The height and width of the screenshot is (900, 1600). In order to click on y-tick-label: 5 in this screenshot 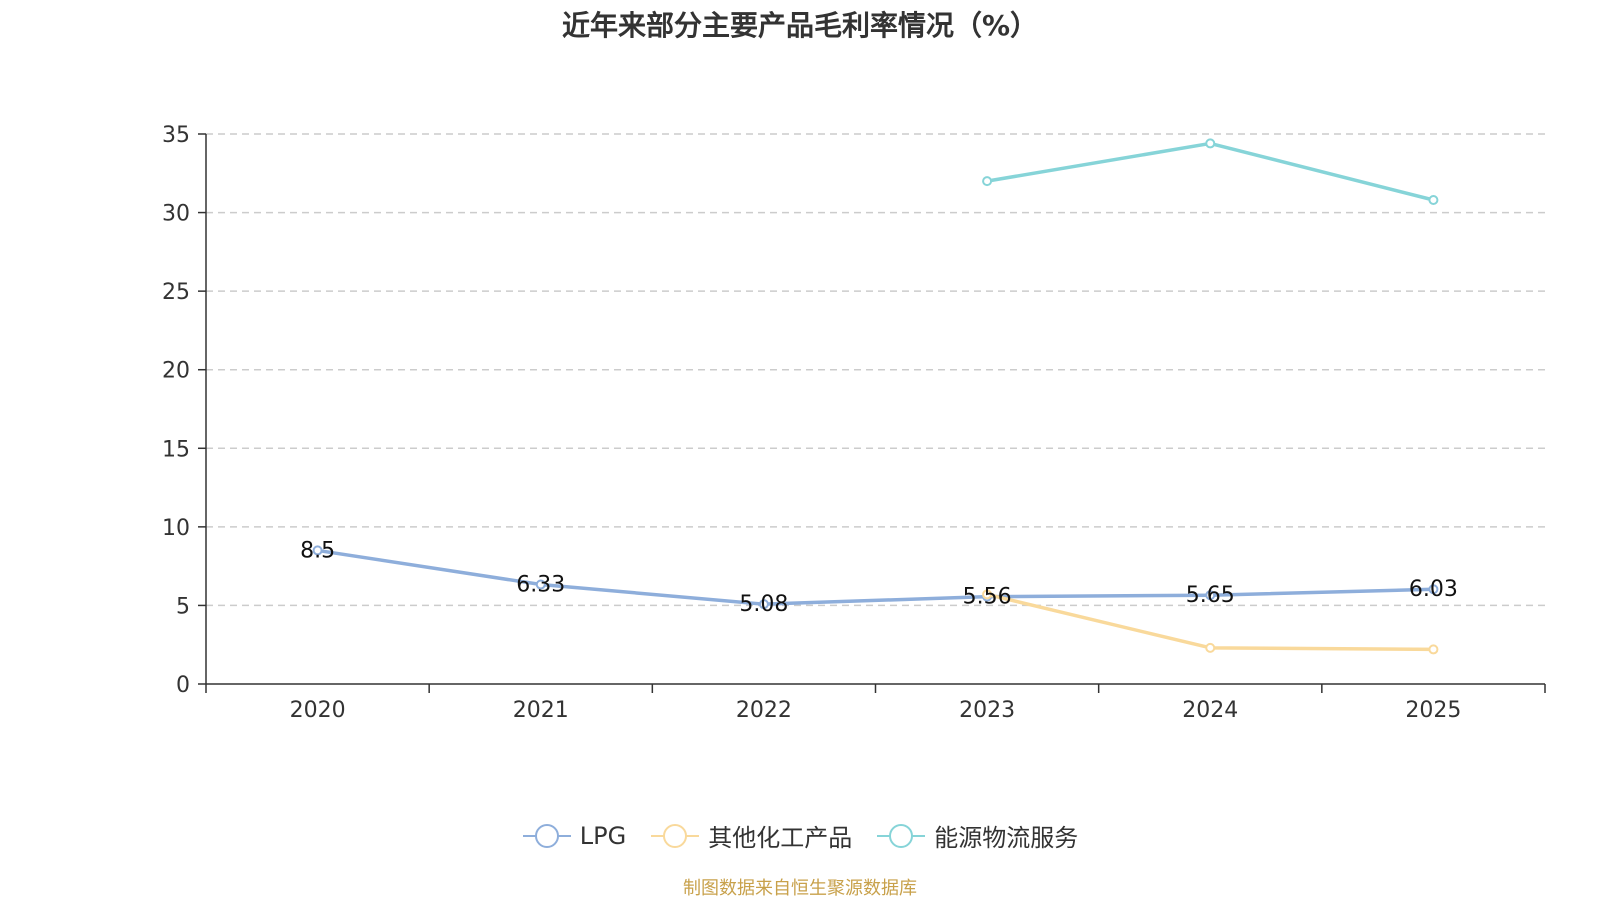, I will do `click(183, 606)`.